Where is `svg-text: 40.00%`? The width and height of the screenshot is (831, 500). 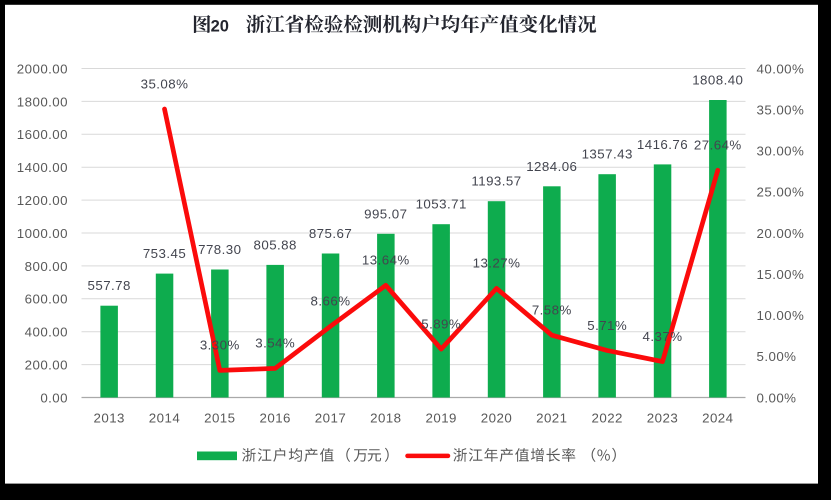 svg-text: 40.00% is located at coordinates (781, 68).